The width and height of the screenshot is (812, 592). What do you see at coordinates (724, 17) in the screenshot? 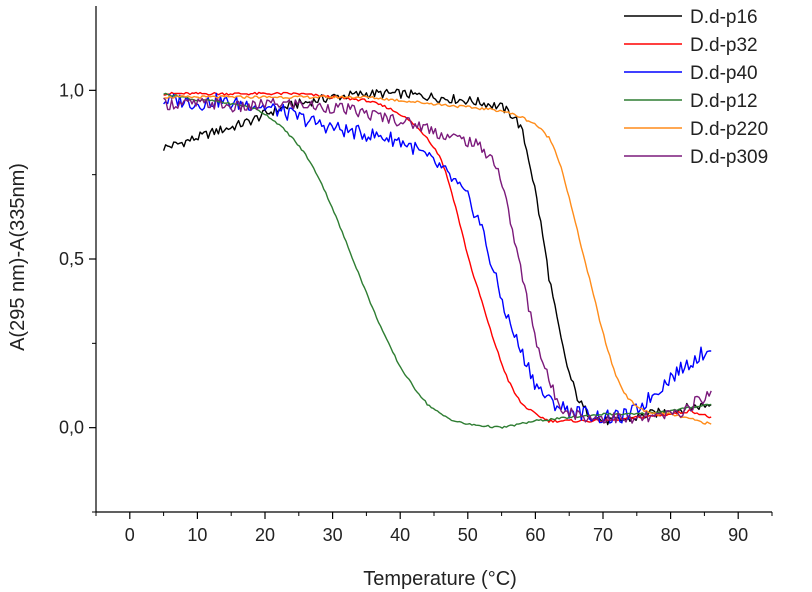
I see `legend-label: D.d-p16` at bounding box center [724, 17].